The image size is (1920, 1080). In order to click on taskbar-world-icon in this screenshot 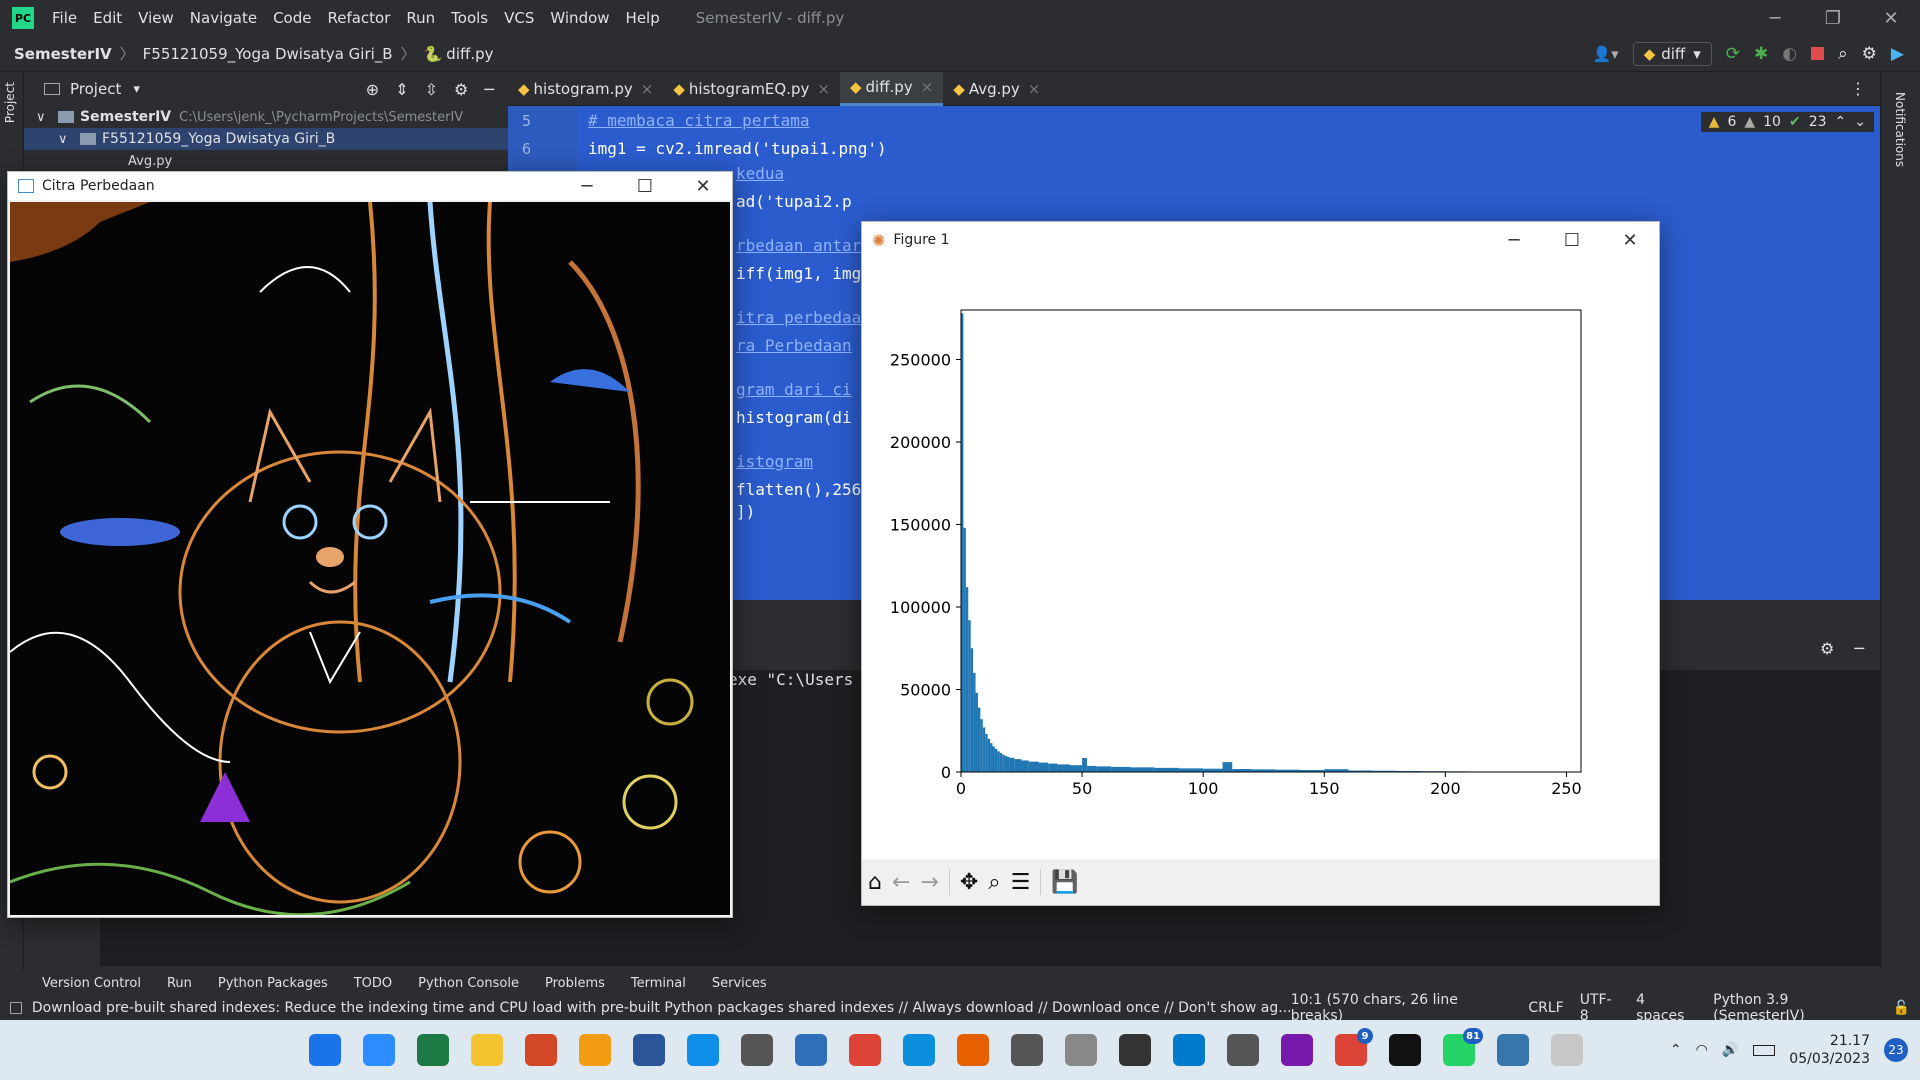, I will do `click(811, 1050)`.